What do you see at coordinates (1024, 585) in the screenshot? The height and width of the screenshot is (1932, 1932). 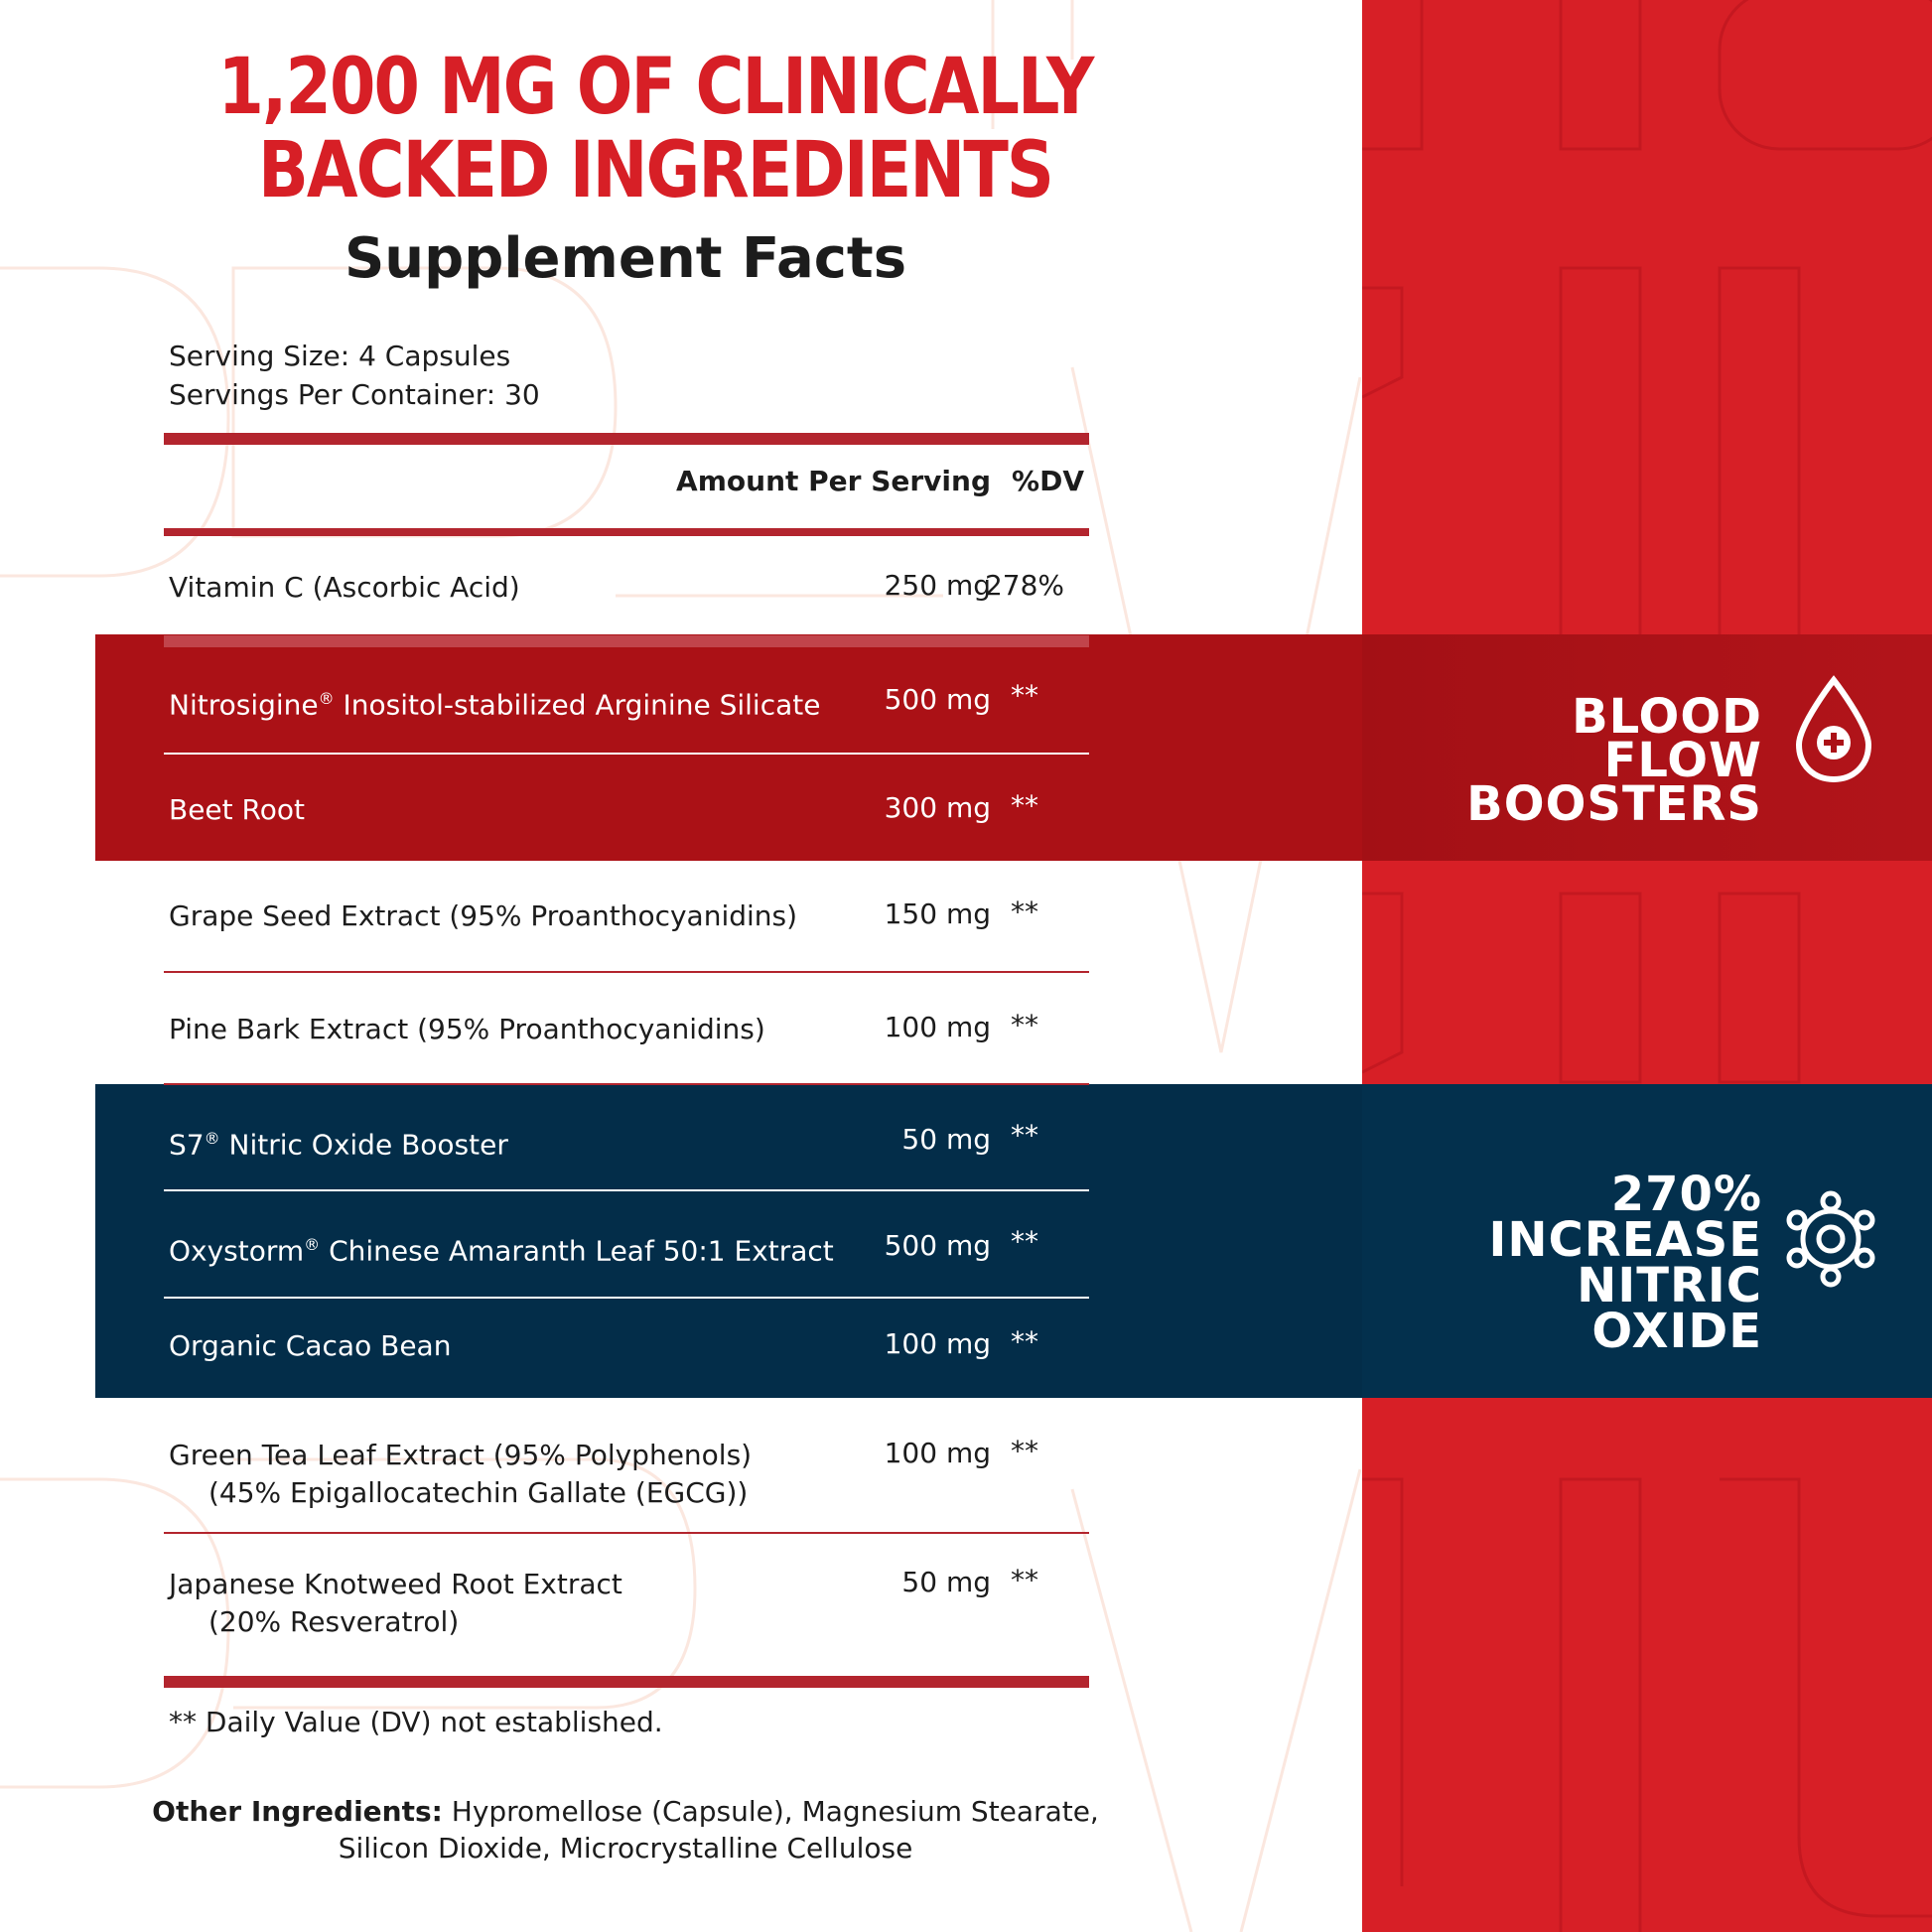 I see `ingredient-dv: 278%` at bounding box center [1024, 585].